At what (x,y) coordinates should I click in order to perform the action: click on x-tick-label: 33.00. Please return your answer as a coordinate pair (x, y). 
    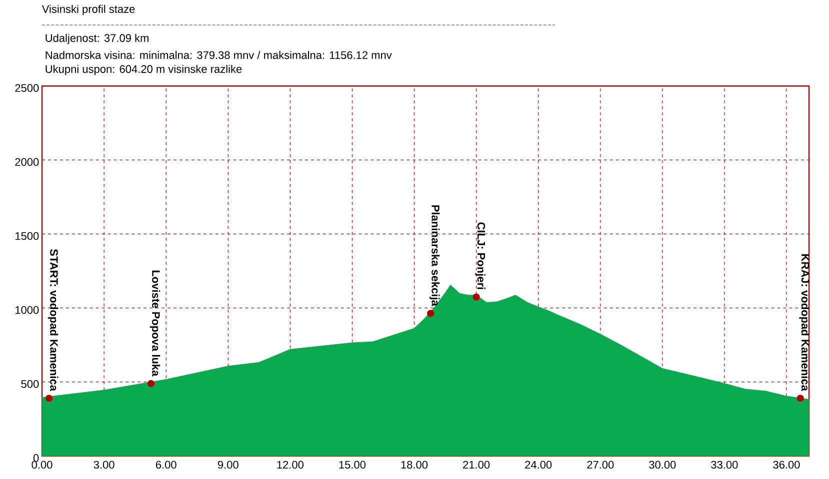
    Looking at the image, I should click on (724, 464).